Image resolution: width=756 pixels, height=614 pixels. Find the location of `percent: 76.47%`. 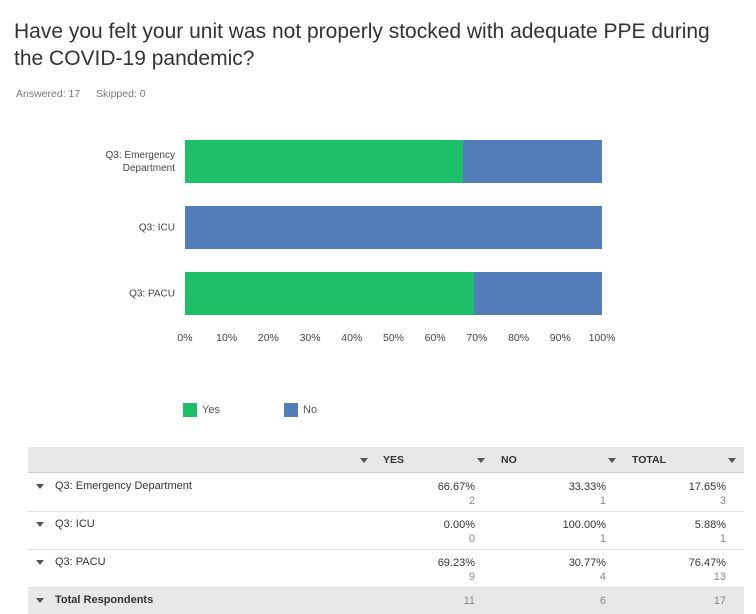

percent: 76.47% is located at coordinates (707, 563).